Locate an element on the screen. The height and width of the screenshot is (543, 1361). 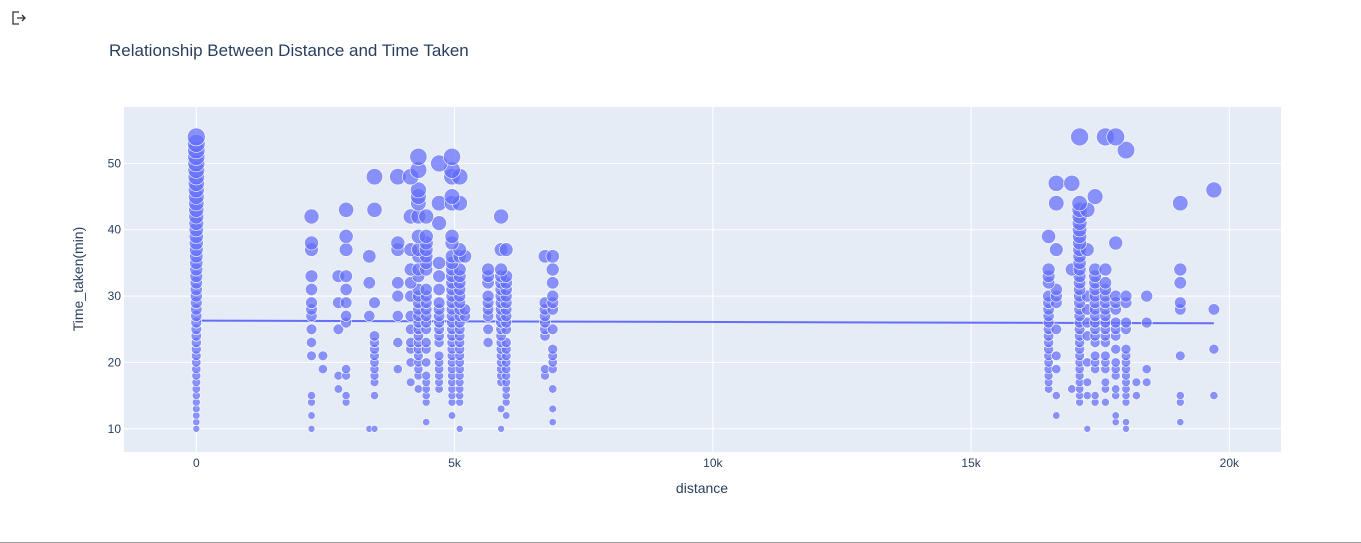
x-axis-title: distance is located at coordinates (702, 488).